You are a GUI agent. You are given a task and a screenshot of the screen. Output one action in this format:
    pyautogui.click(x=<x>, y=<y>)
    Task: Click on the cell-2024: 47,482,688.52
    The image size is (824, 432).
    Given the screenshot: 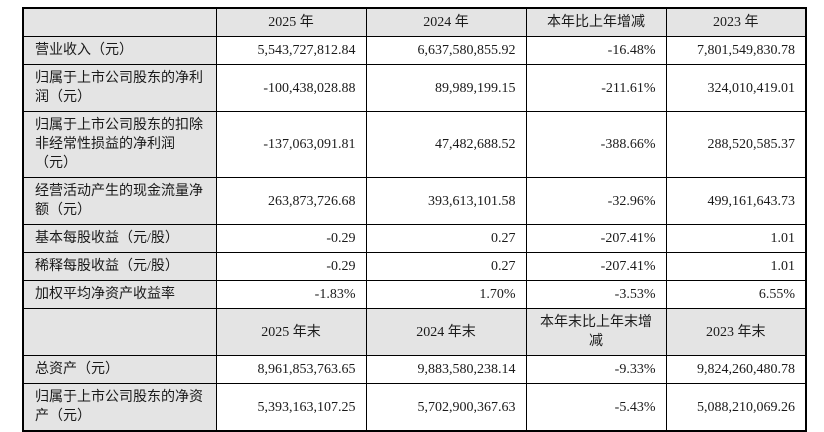 What is the action you would take?
    pyautogui.click(x=446, y=144)
    